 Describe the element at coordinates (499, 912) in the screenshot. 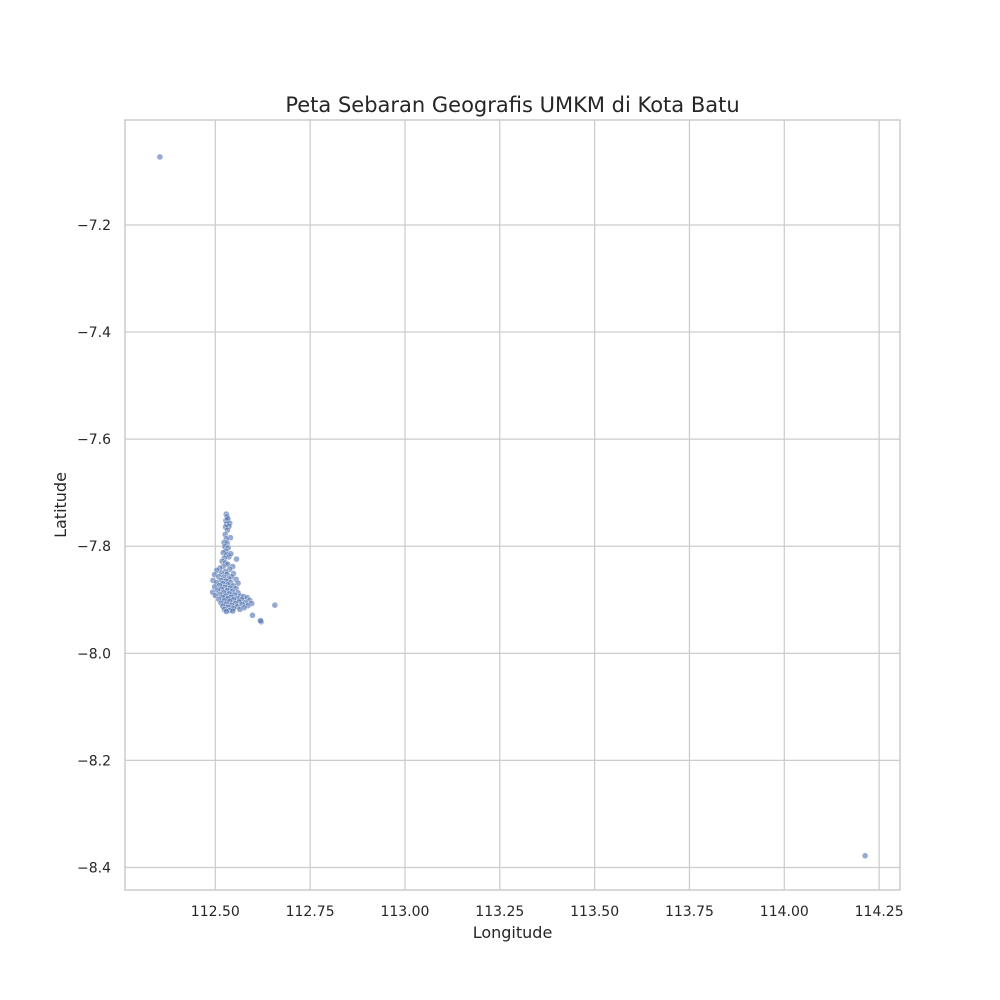

I see `x-tick-label: 113.25` at that location.